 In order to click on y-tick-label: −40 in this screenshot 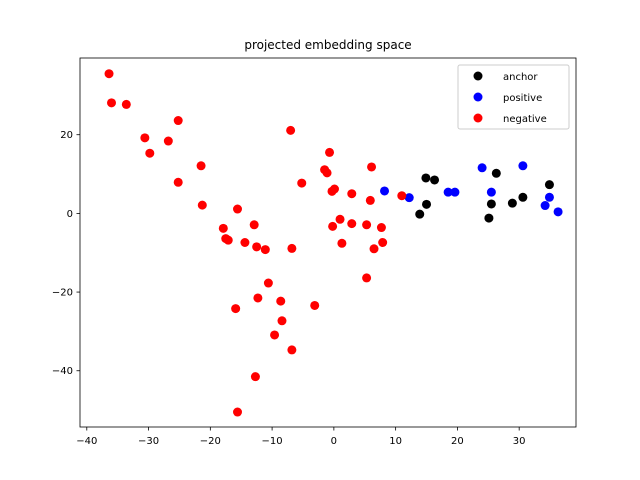, I will do `click(62, 371)`.